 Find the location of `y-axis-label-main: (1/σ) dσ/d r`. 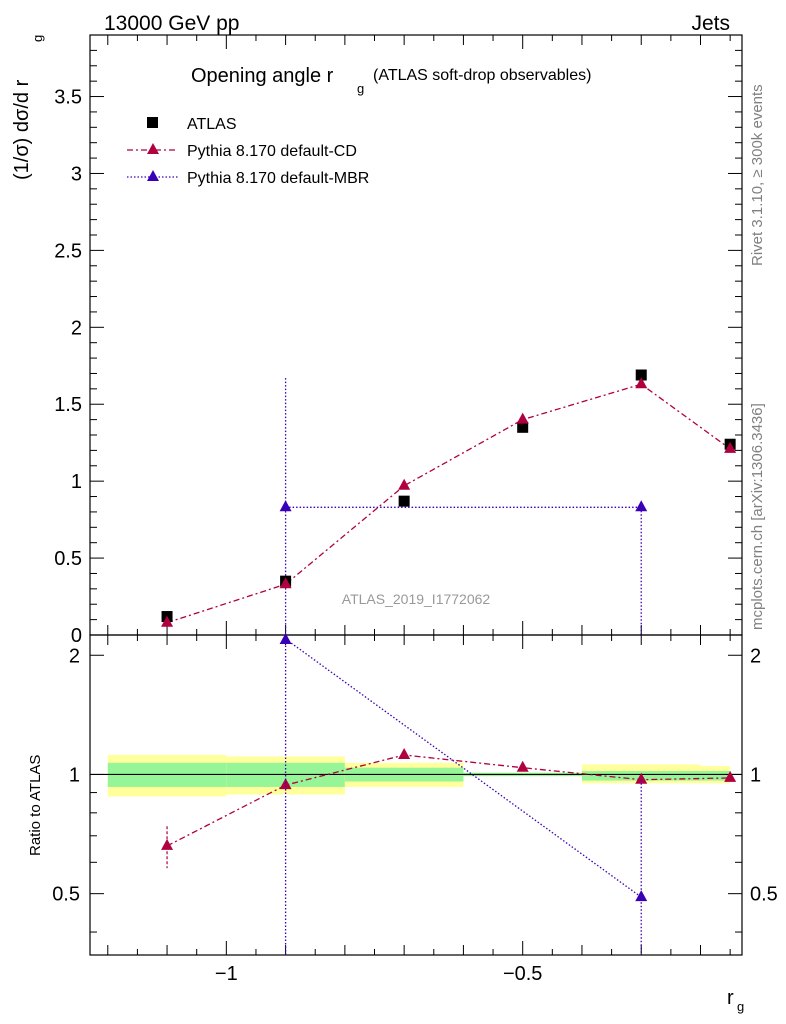

y-axis-label-main: (1/σ) dσ/d r is located at coordinates (22, 129).